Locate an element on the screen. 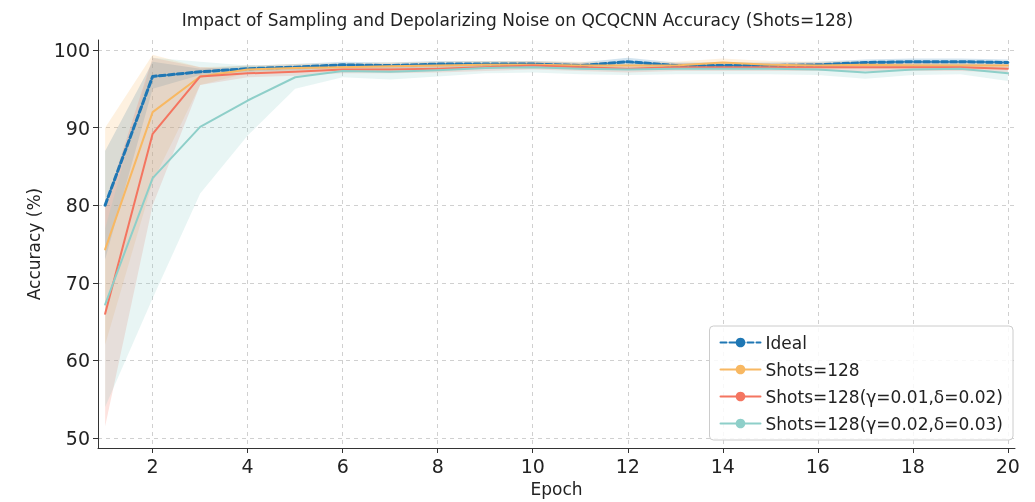  y-tick-label: 50 is located at coordinates (77, 437).